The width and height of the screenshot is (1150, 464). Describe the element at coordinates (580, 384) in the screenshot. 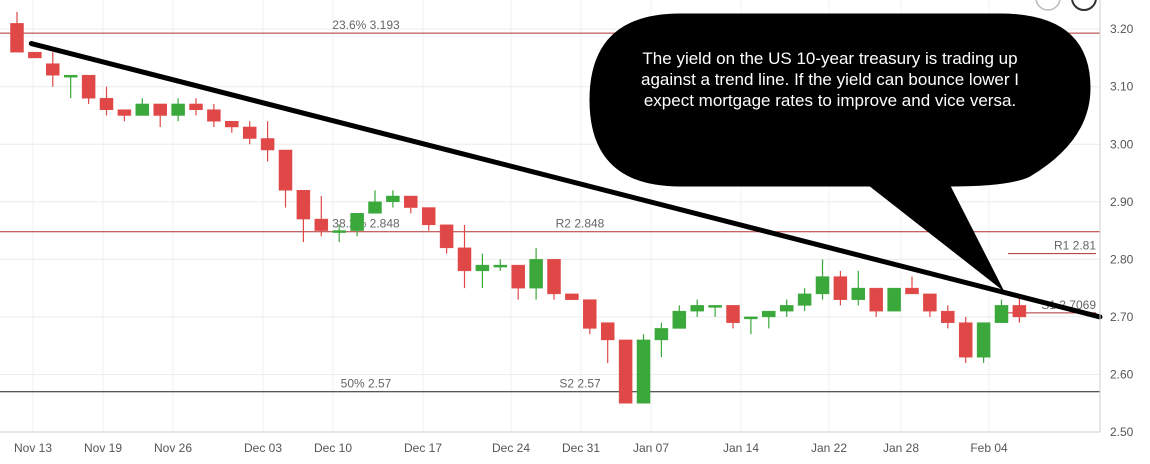

I see `level-label-s2: S2 2.57` at that location.